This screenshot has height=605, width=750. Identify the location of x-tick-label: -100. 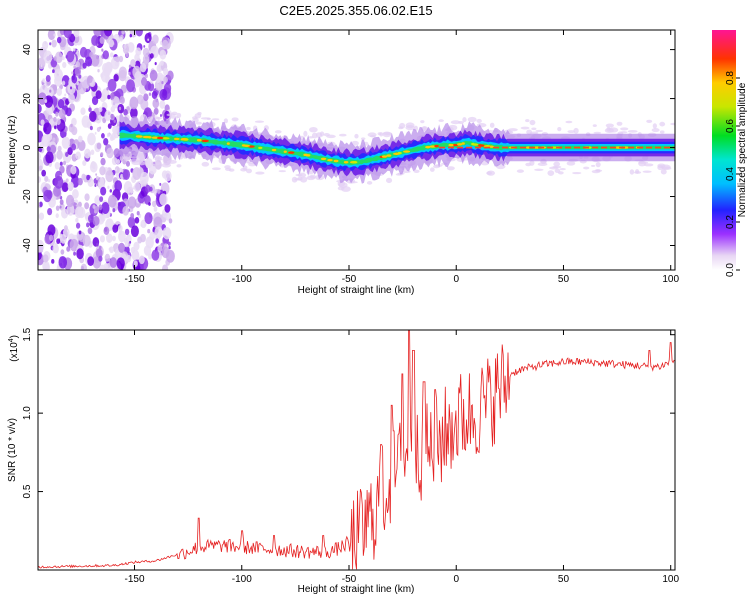
(242, 279).